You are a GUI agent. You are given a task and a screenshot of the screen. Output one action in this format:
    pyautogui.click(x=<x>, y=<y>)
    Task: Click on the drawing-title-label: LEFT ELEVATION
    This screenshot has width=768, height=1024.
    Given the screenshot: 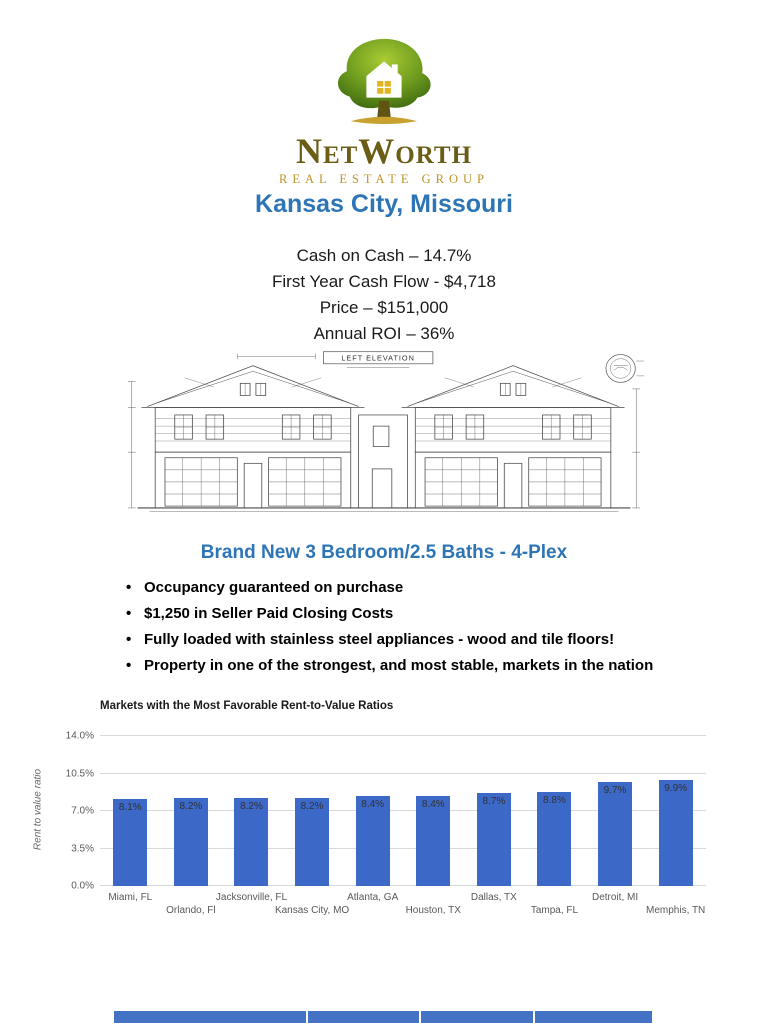 What is the action you would take?
    pyautogui.click(x=377, y=359)
    